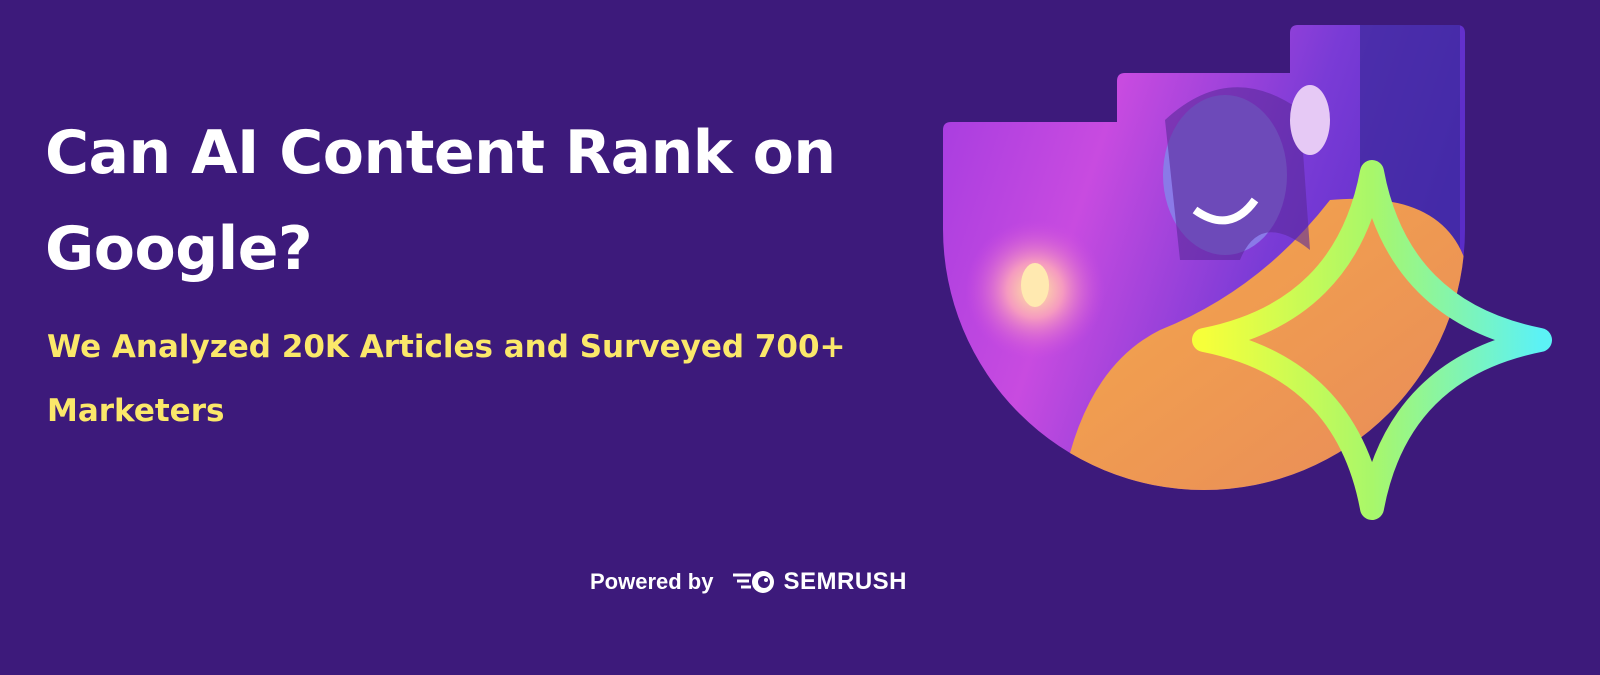  What do you see at coordinates (440, 201) in the screenshot?
I see `page-title: Can AI Content Rank on Google?` at bounding box center [440, 201].